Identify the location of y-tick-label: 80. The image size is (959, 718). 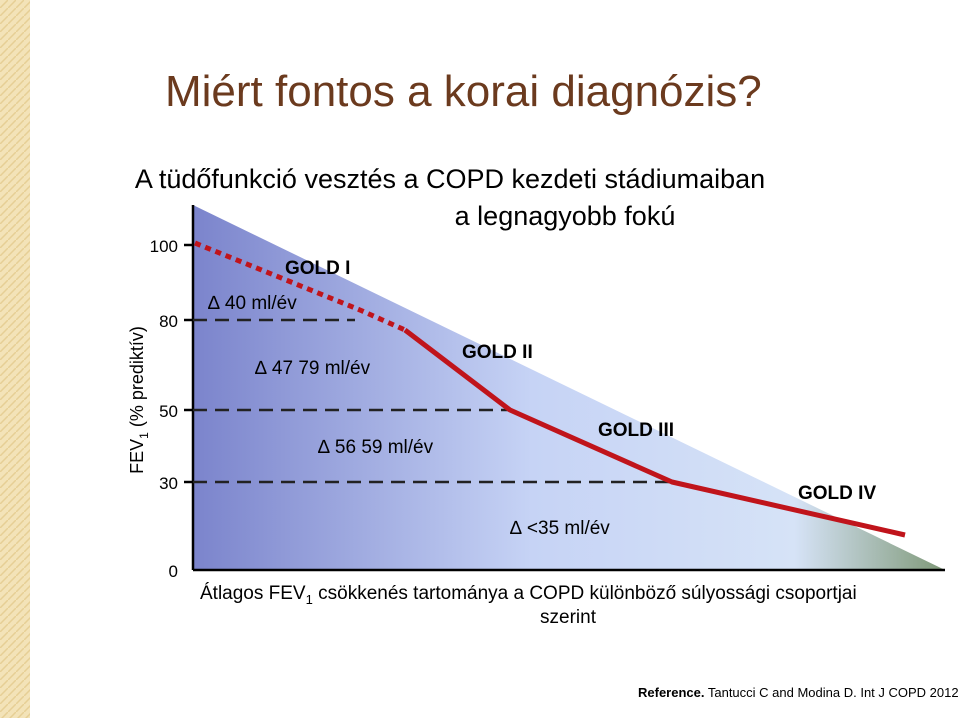
(168, 321).